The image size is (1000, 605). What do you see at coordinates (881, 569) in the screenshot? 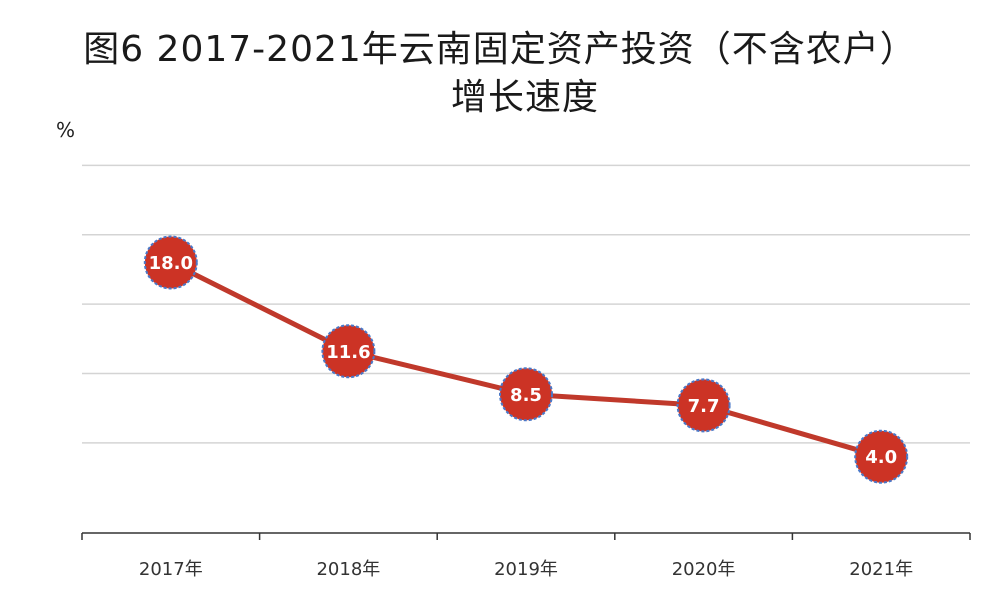
I see `x-tick-label: 2021年` at bounding box center [881, 569].